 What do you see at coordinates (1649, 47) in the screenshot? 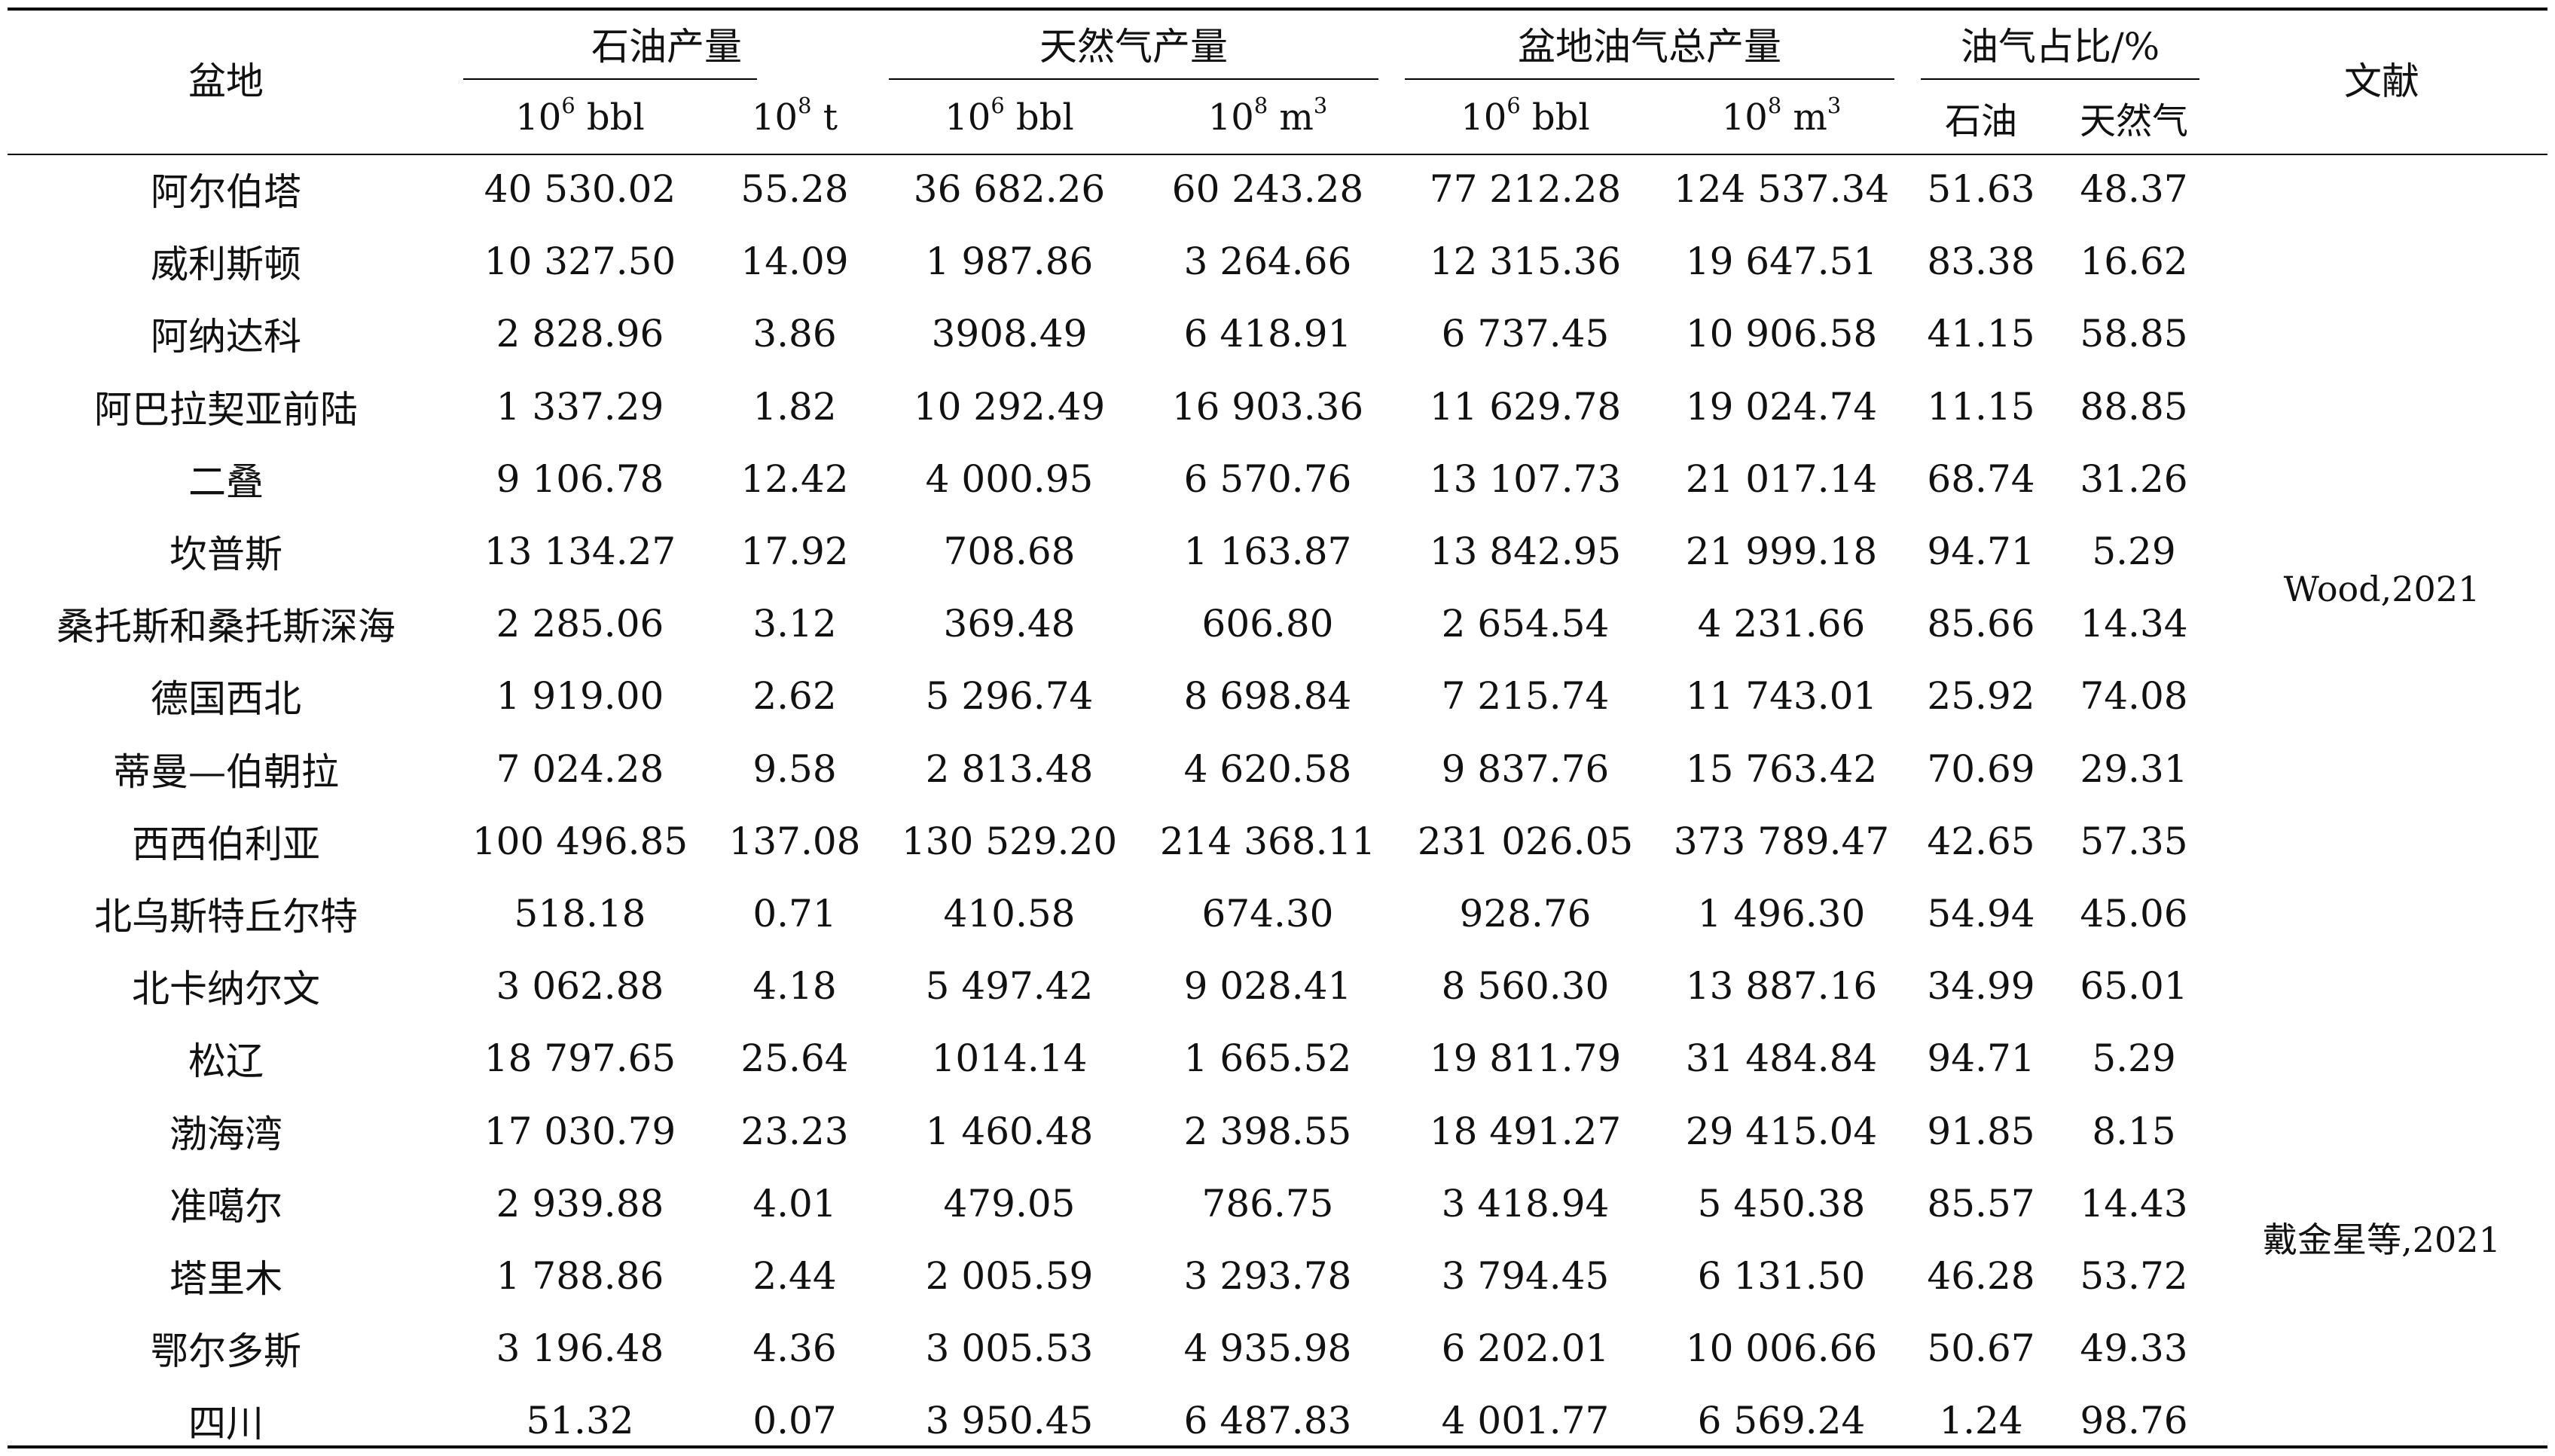
I see `header-total-production: 盆地油气总产量` at bounding box center [1649, 47].